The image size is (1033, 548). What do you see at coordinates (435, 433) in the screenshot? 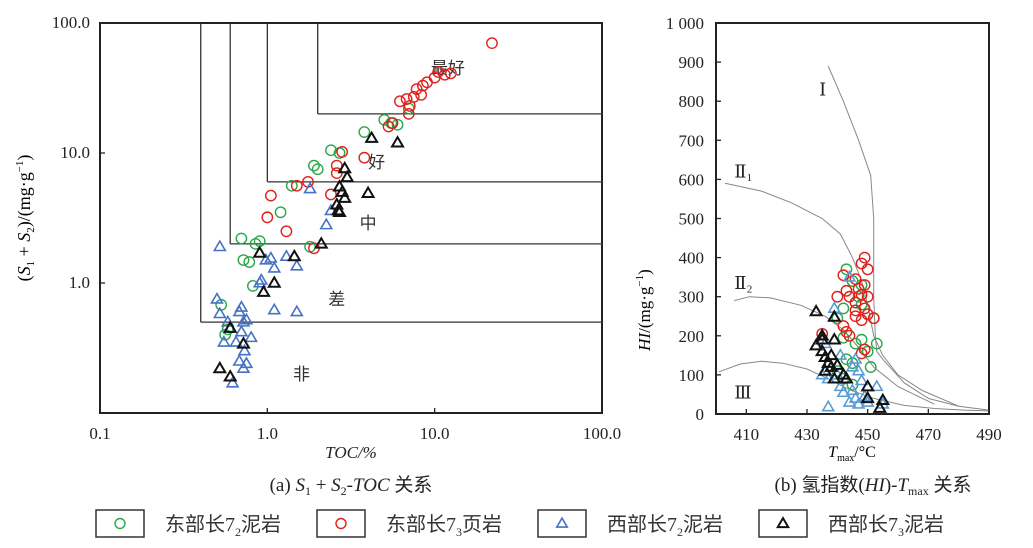
I see `x-tick-label: 10.0` at bounding box center [435, 433].